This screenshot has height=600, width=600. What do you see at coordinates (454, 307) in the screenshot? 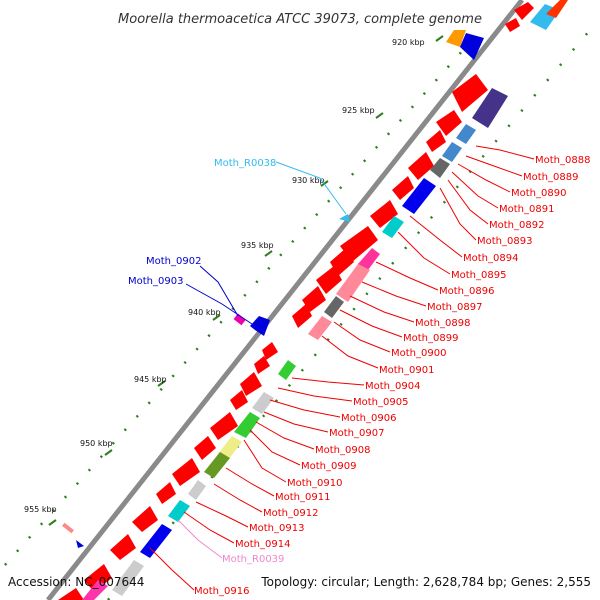
I see `gene-label: Moth_0897` at bounding box center [454, 307].